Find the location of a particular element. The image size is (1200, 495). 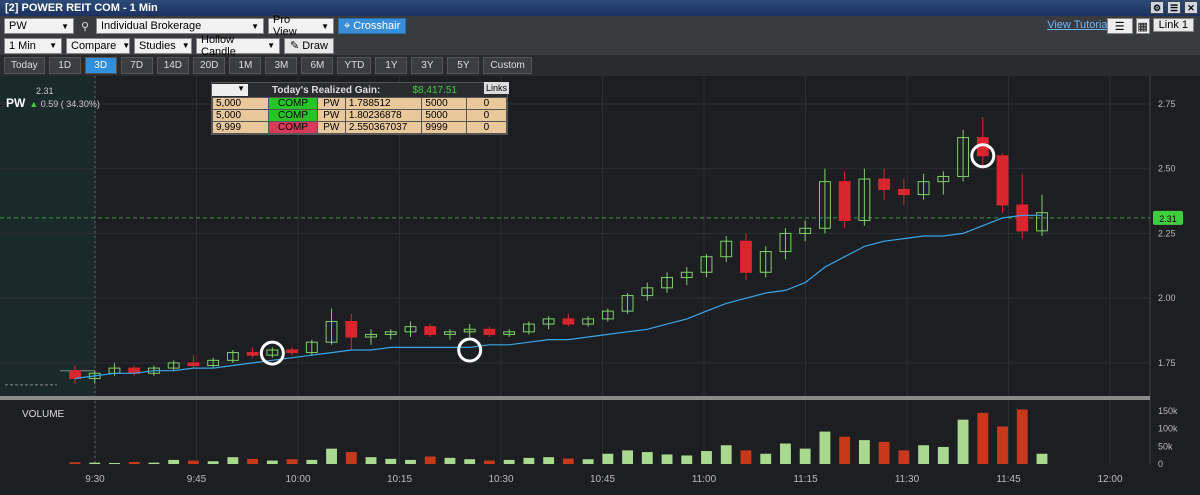

crosshair-button: ⌖ Crosshair is located at coordinates (372, 26).